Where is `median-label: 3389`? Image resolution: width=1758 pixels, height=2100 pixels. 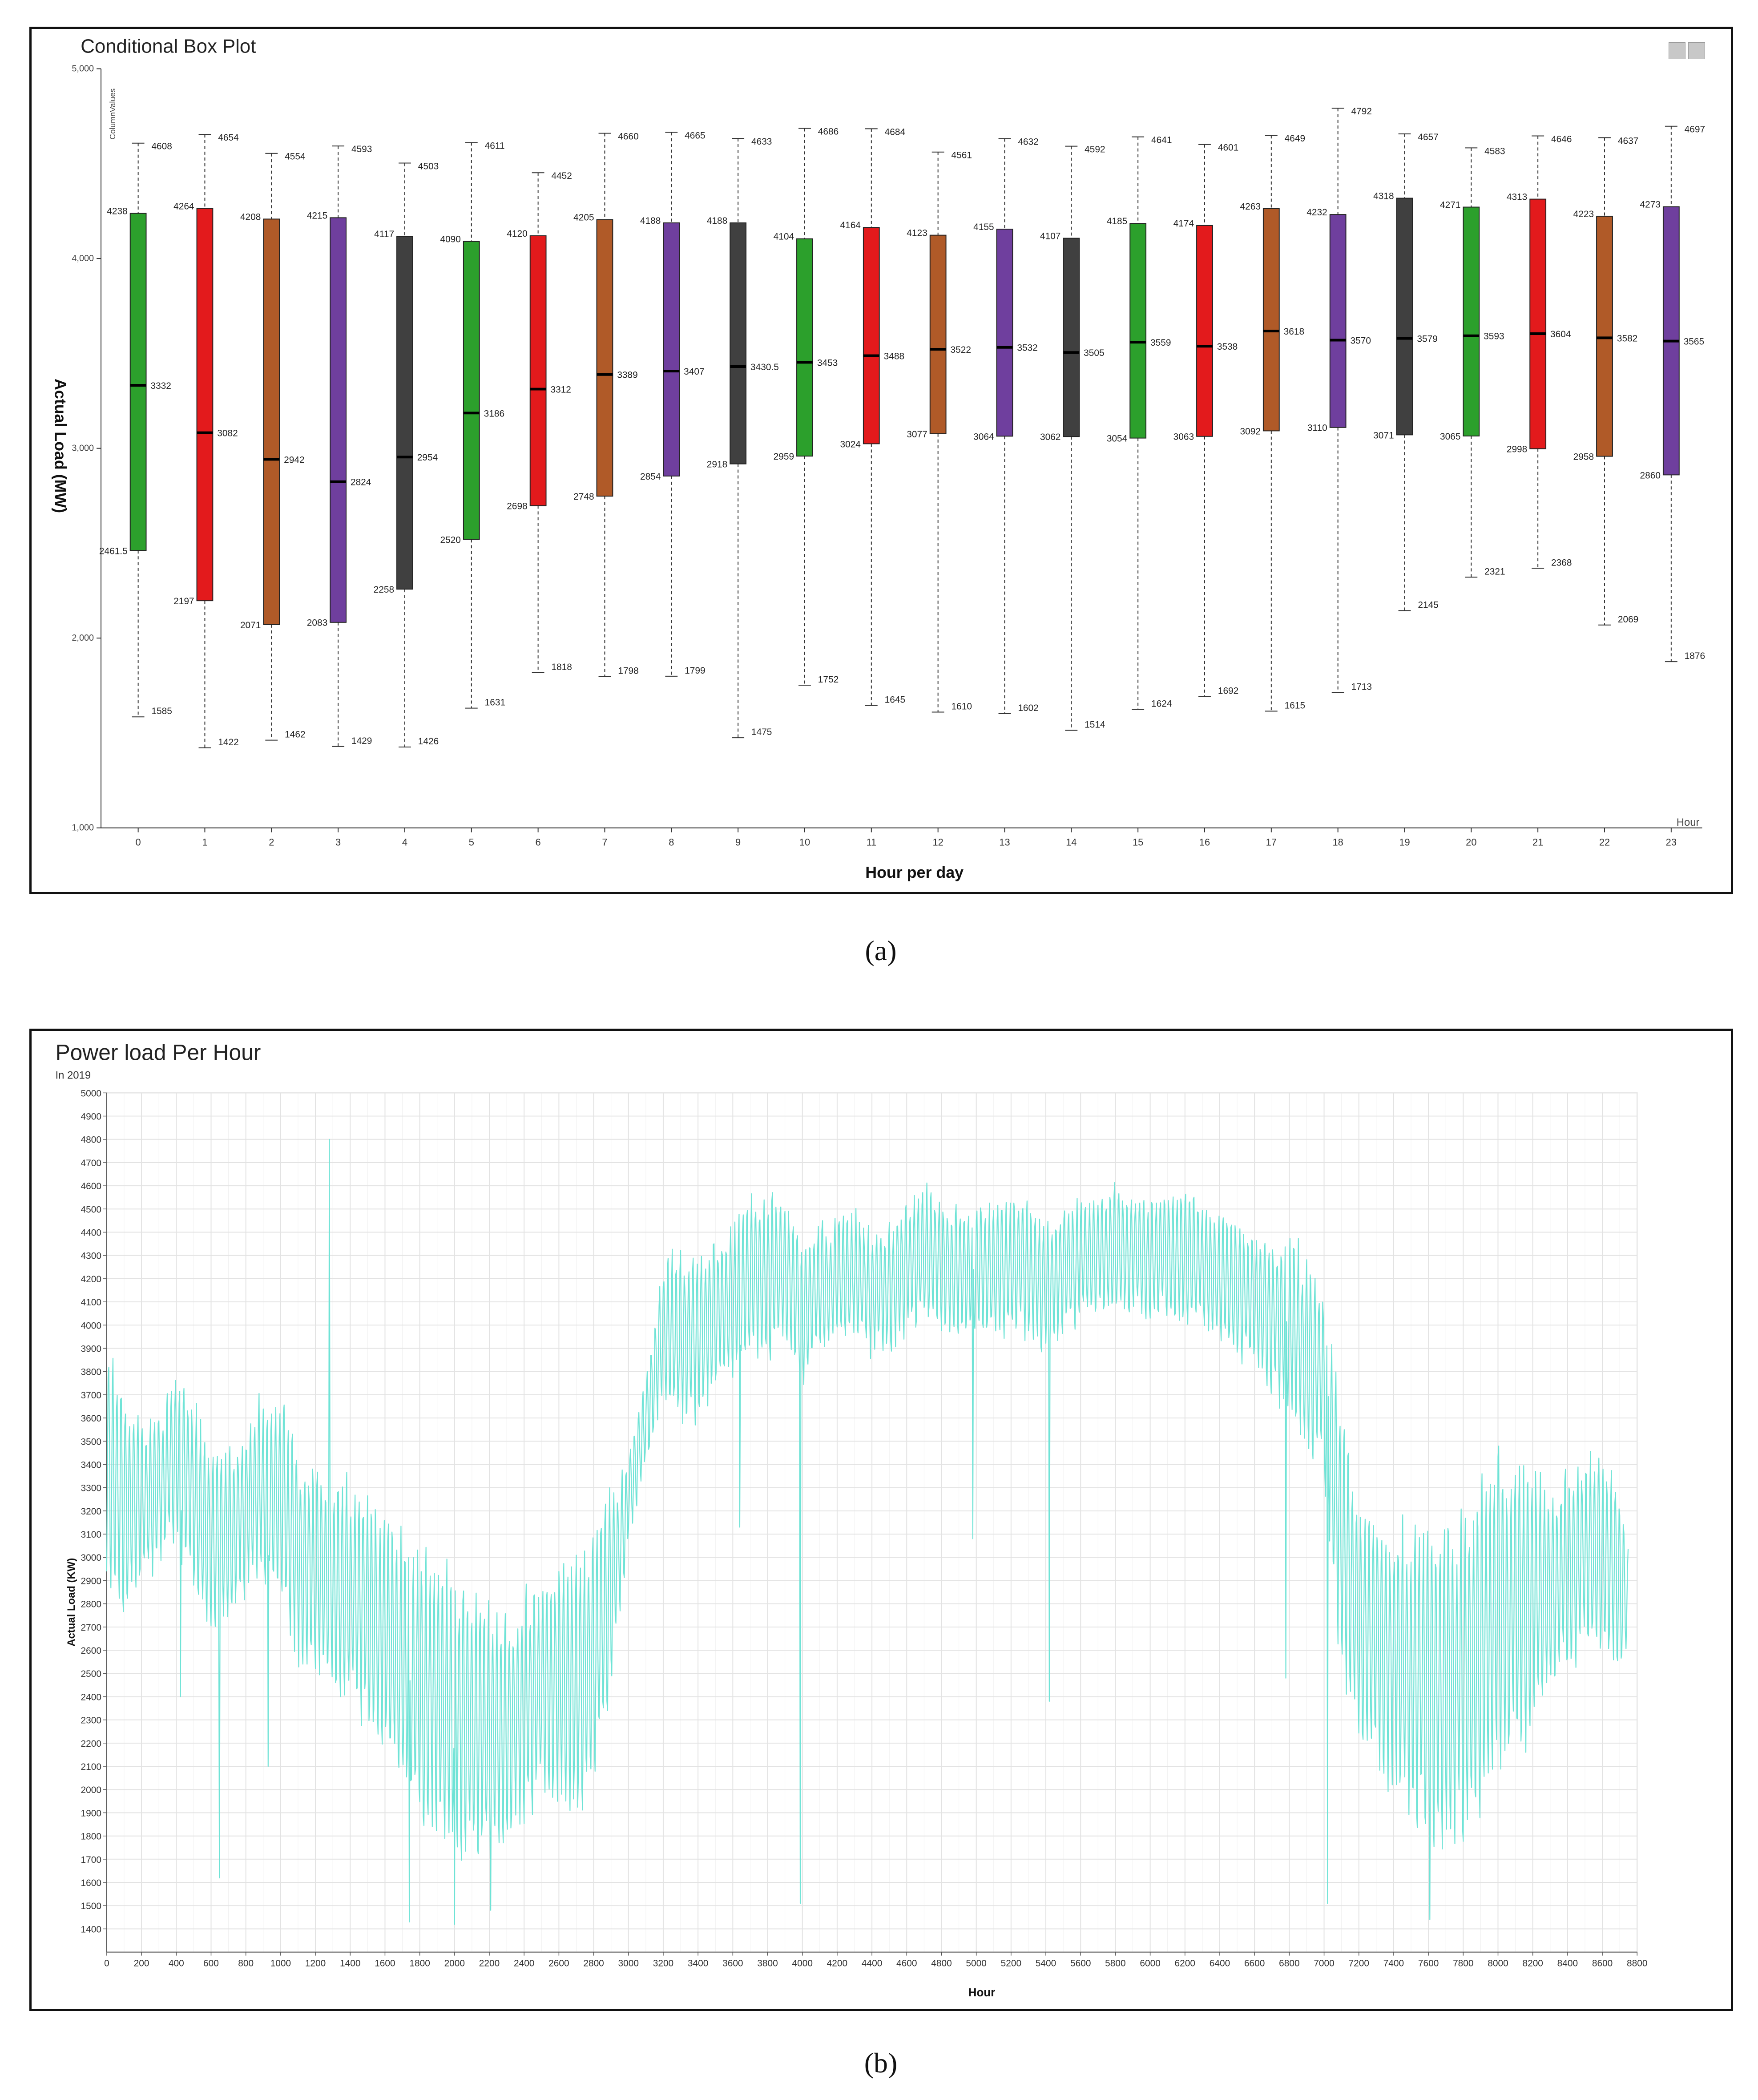 median-label: 3389 is located at coordinates (627, 375).